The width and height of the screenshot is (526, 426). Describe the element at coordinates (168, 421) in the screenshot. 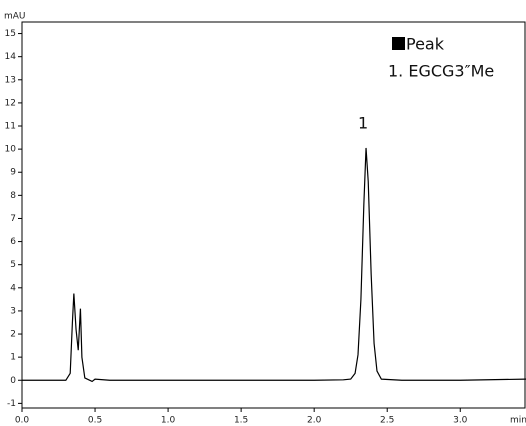

I see `x-tick-label: 1.0` at that location.